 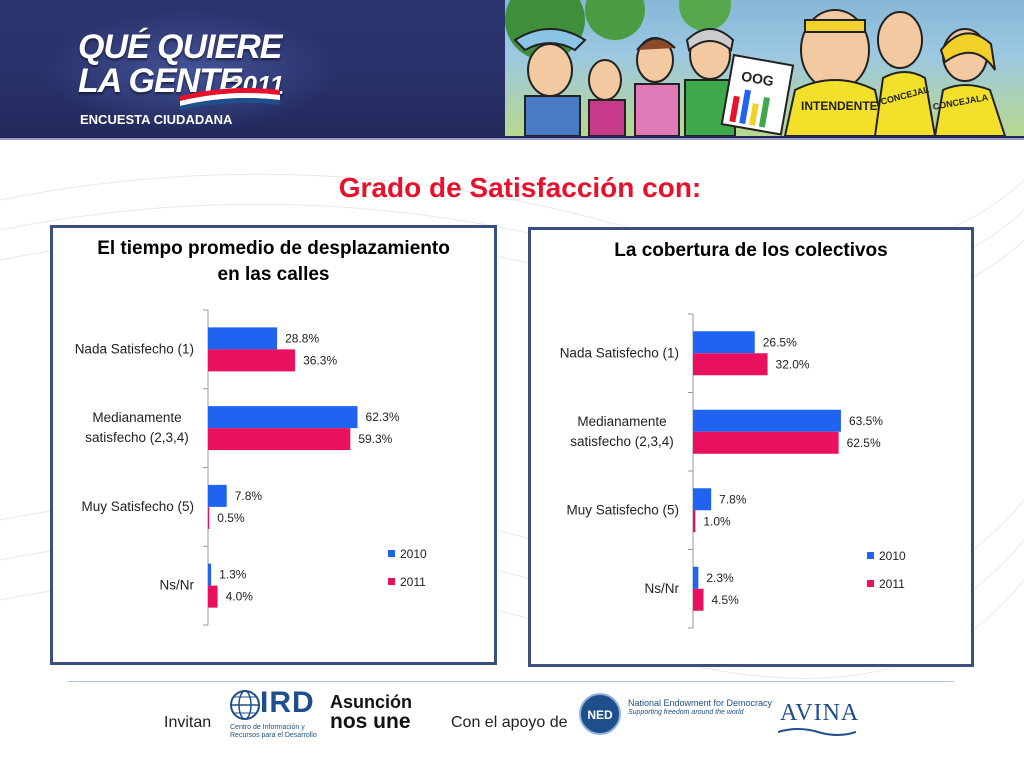 I want to click on data-label-2011-2: 1.0%, so click(x=717, y=521).